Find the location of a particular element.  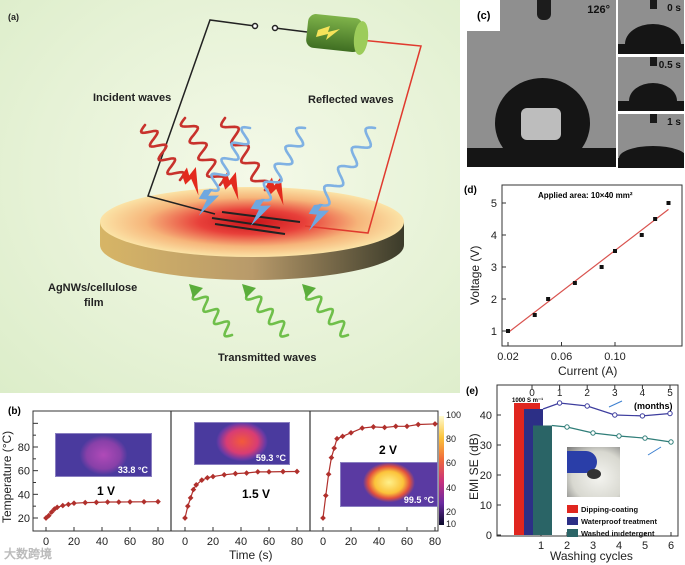

colorbar-tick-label: 40 is located at coordinates (451, 487).